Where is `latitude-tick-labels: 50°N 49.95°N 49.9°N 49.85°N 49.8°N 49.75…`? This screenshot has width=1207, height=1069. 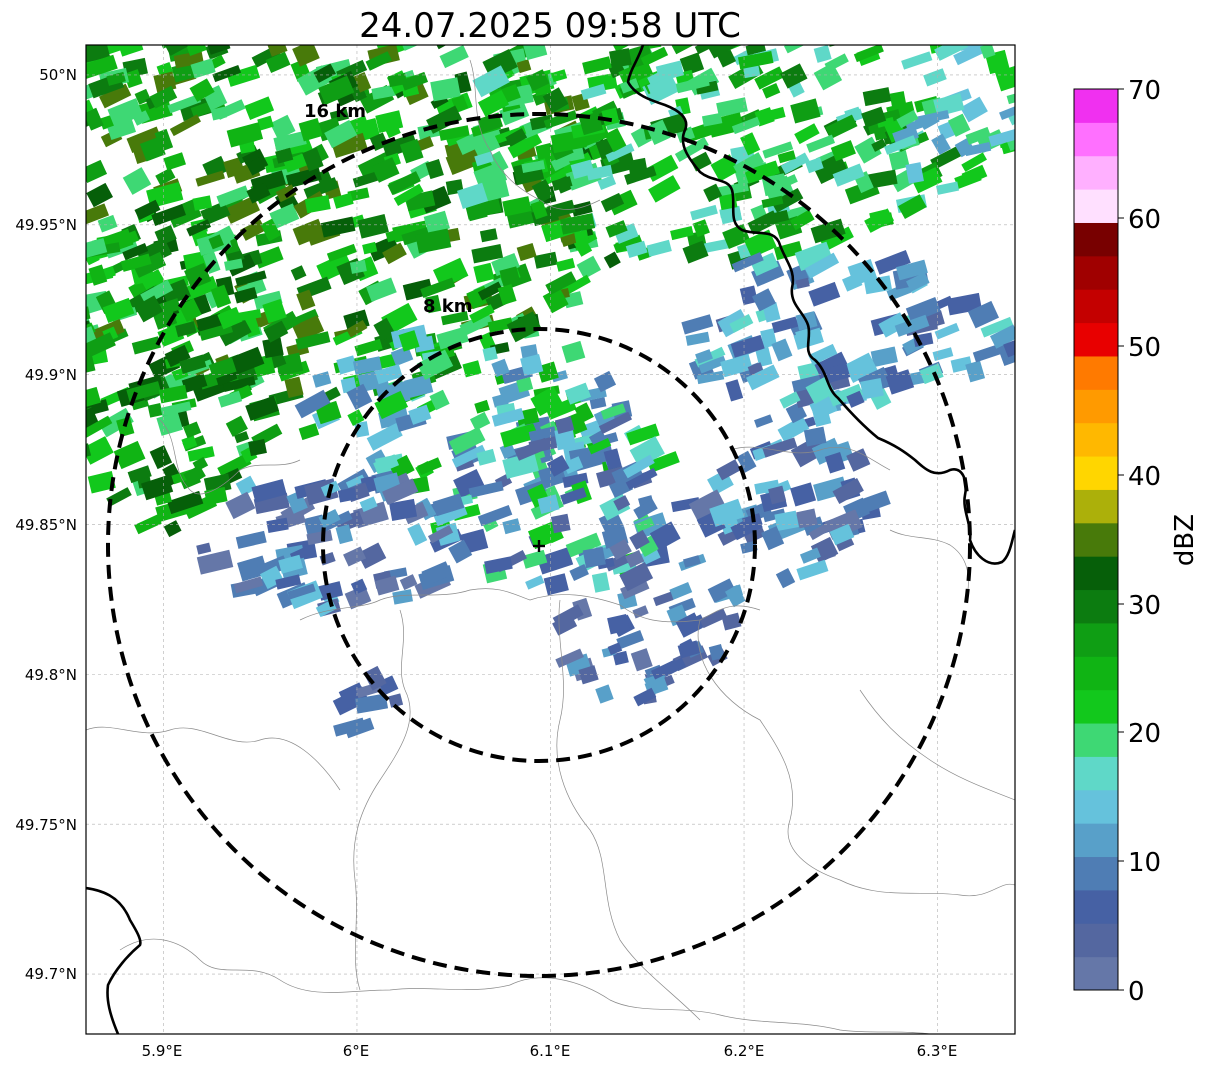
latitude-tick-labels: 50°N 49.95°N 49.9°N 49.85°N 49.8°N 49.75… is located at coordinates (46, 524).